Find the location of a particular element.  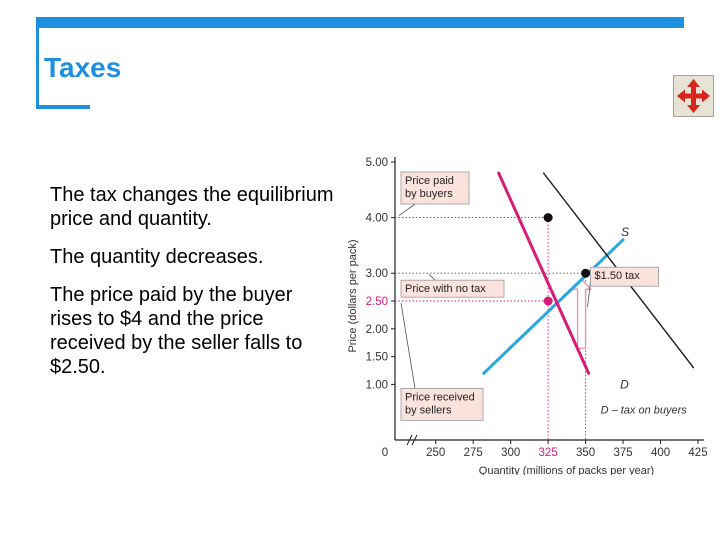

demand-label: D is located at coordinates (624, 384).